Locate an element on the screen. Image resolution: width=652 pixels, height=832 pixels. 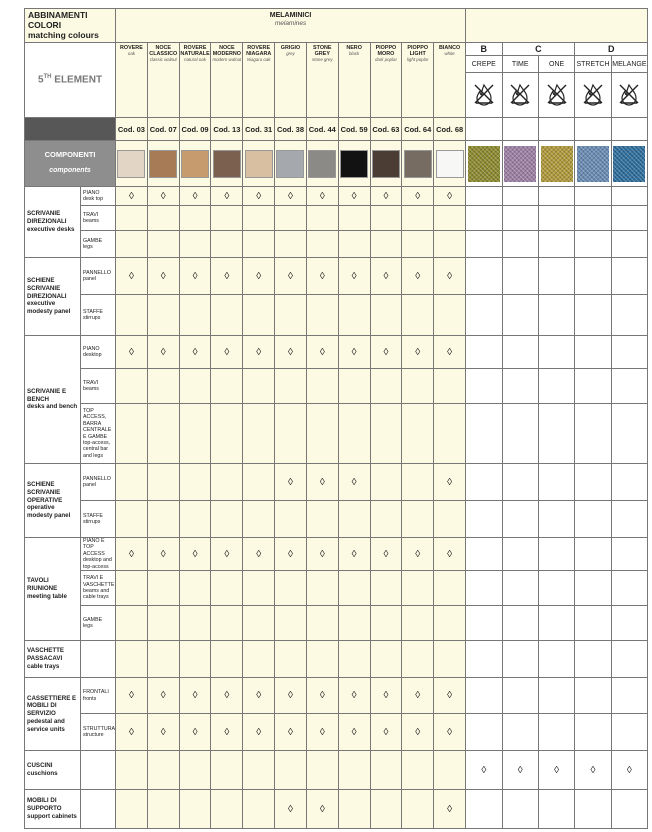
melamine-translation: oak is located at coordinates (131, 54).